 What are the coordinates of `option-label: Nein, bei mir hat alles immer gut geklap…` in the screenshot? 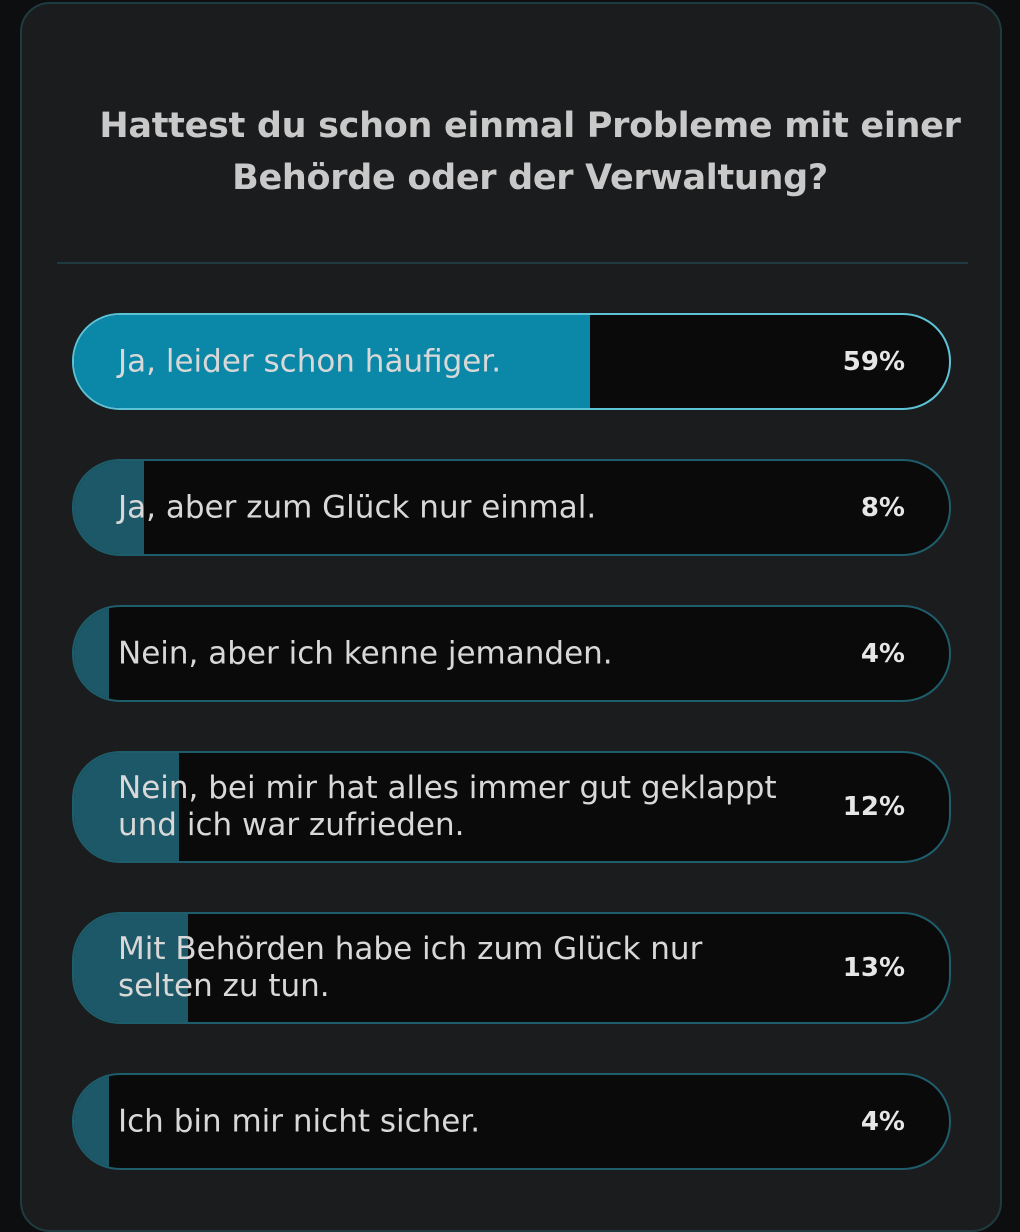 It's located at (447, 806).